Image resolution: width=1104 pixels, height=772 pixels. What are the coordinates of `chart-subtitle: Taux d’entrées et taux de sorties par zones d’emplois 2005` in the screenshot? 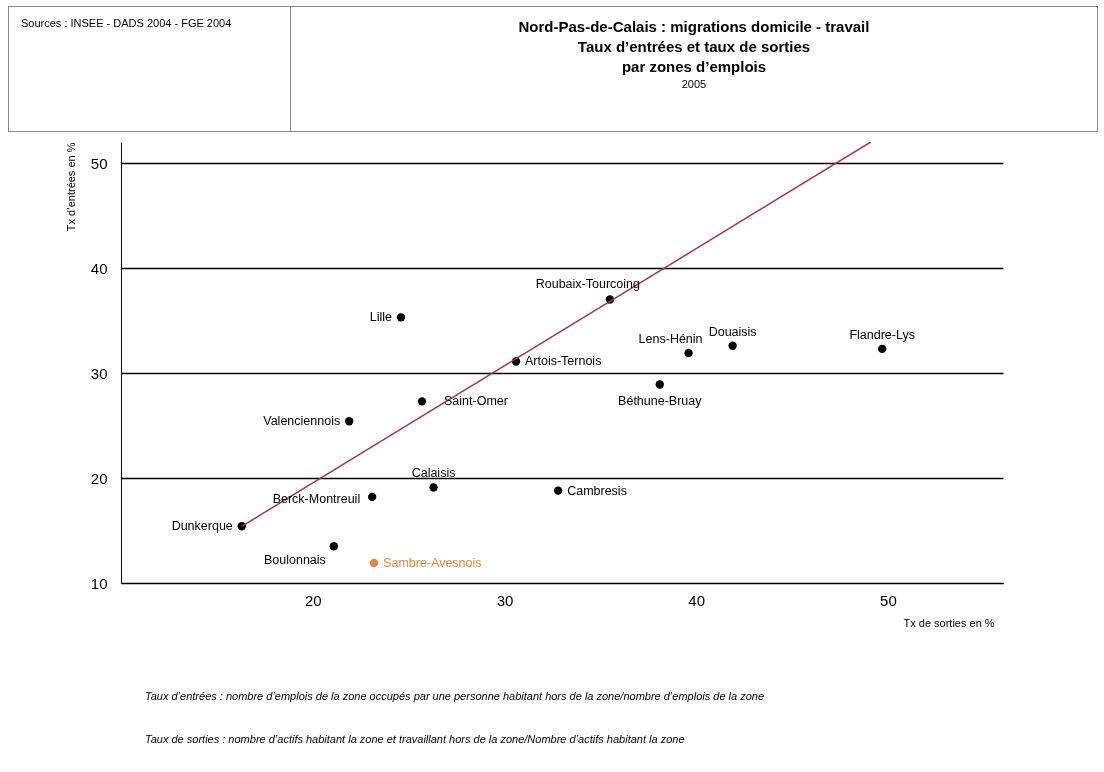 It's located at (694, 64).